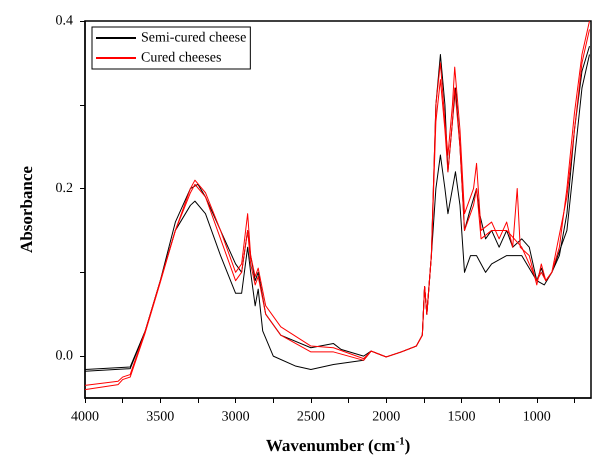 The image size is (592, 459). Describe the element at coordinates (386, 417) in the screenshot. I see `x-tick-label: 2000` at that location.